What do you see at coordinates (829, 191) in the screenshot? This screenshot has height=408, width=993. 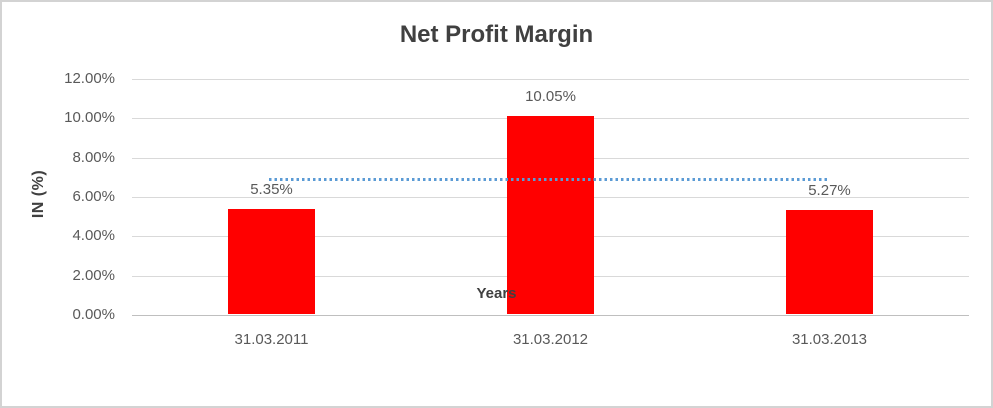 I see `bar-data-label: 5.27%` at bounding box center [829, 191].